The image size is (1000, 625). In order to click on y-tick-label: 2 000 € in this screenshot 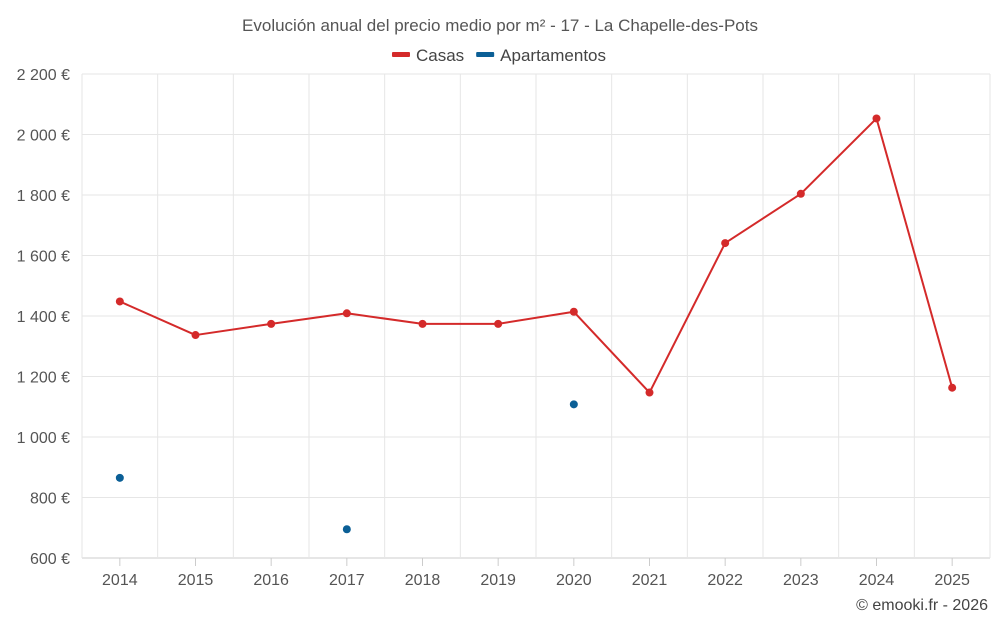, I will do `click(43, 136)`.